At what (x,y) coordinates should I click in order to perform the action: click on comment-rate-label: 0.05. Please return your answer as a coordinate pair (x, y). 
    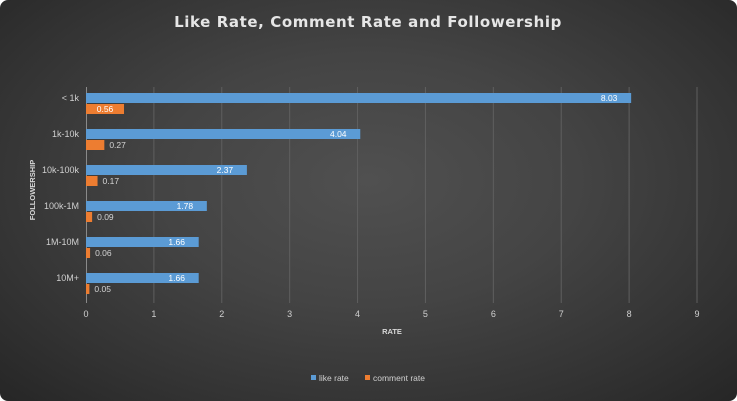
    Looking at the image, I should click on (102, 289).